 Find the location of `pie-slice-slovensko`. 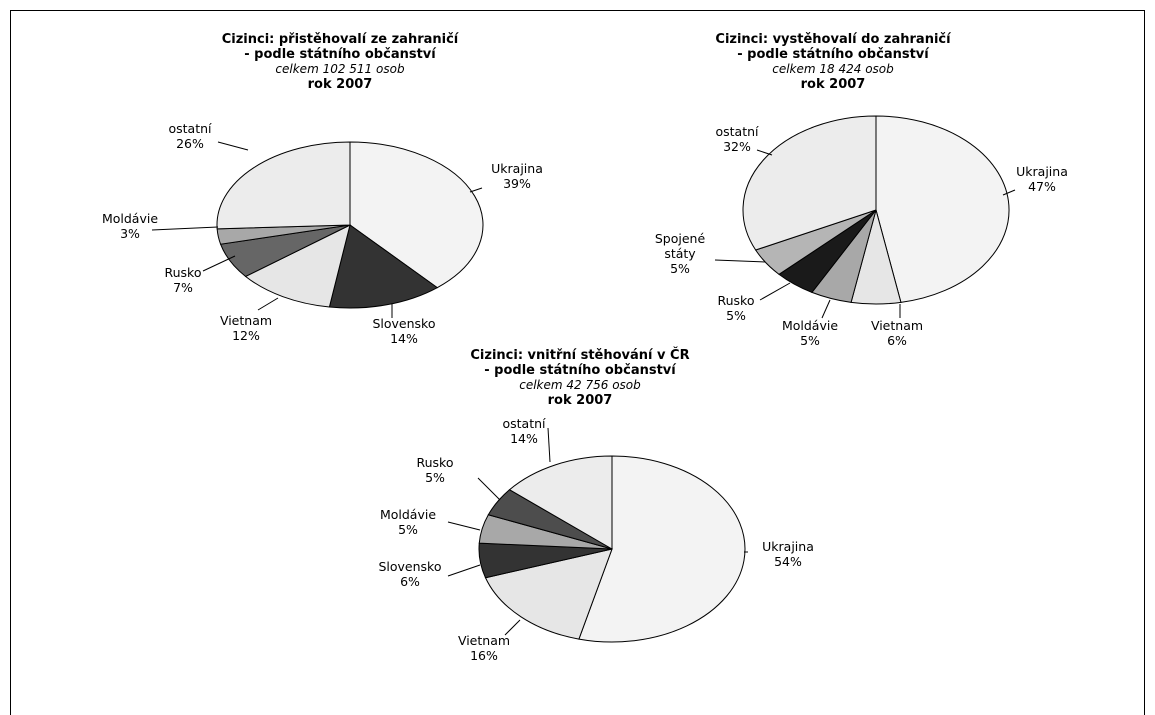

pie-slice-slovensko is located at coordinates (383, 266).